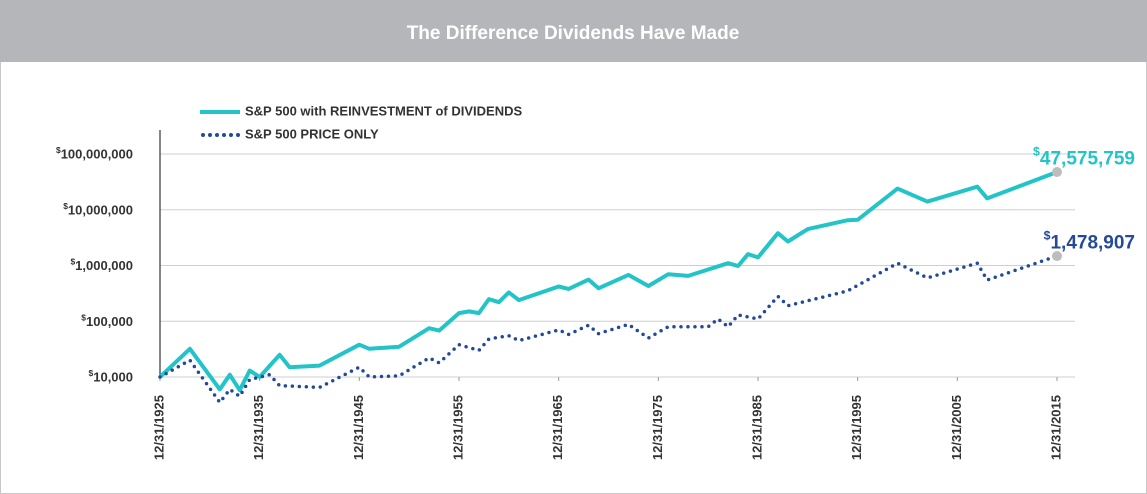 The width and height of the screenshot is (1147, 494). What do you see at coordinates (358, 427) in the screenshot?
I see `x-tick-label: 12/31/1945` at bounding box center [358, 427].